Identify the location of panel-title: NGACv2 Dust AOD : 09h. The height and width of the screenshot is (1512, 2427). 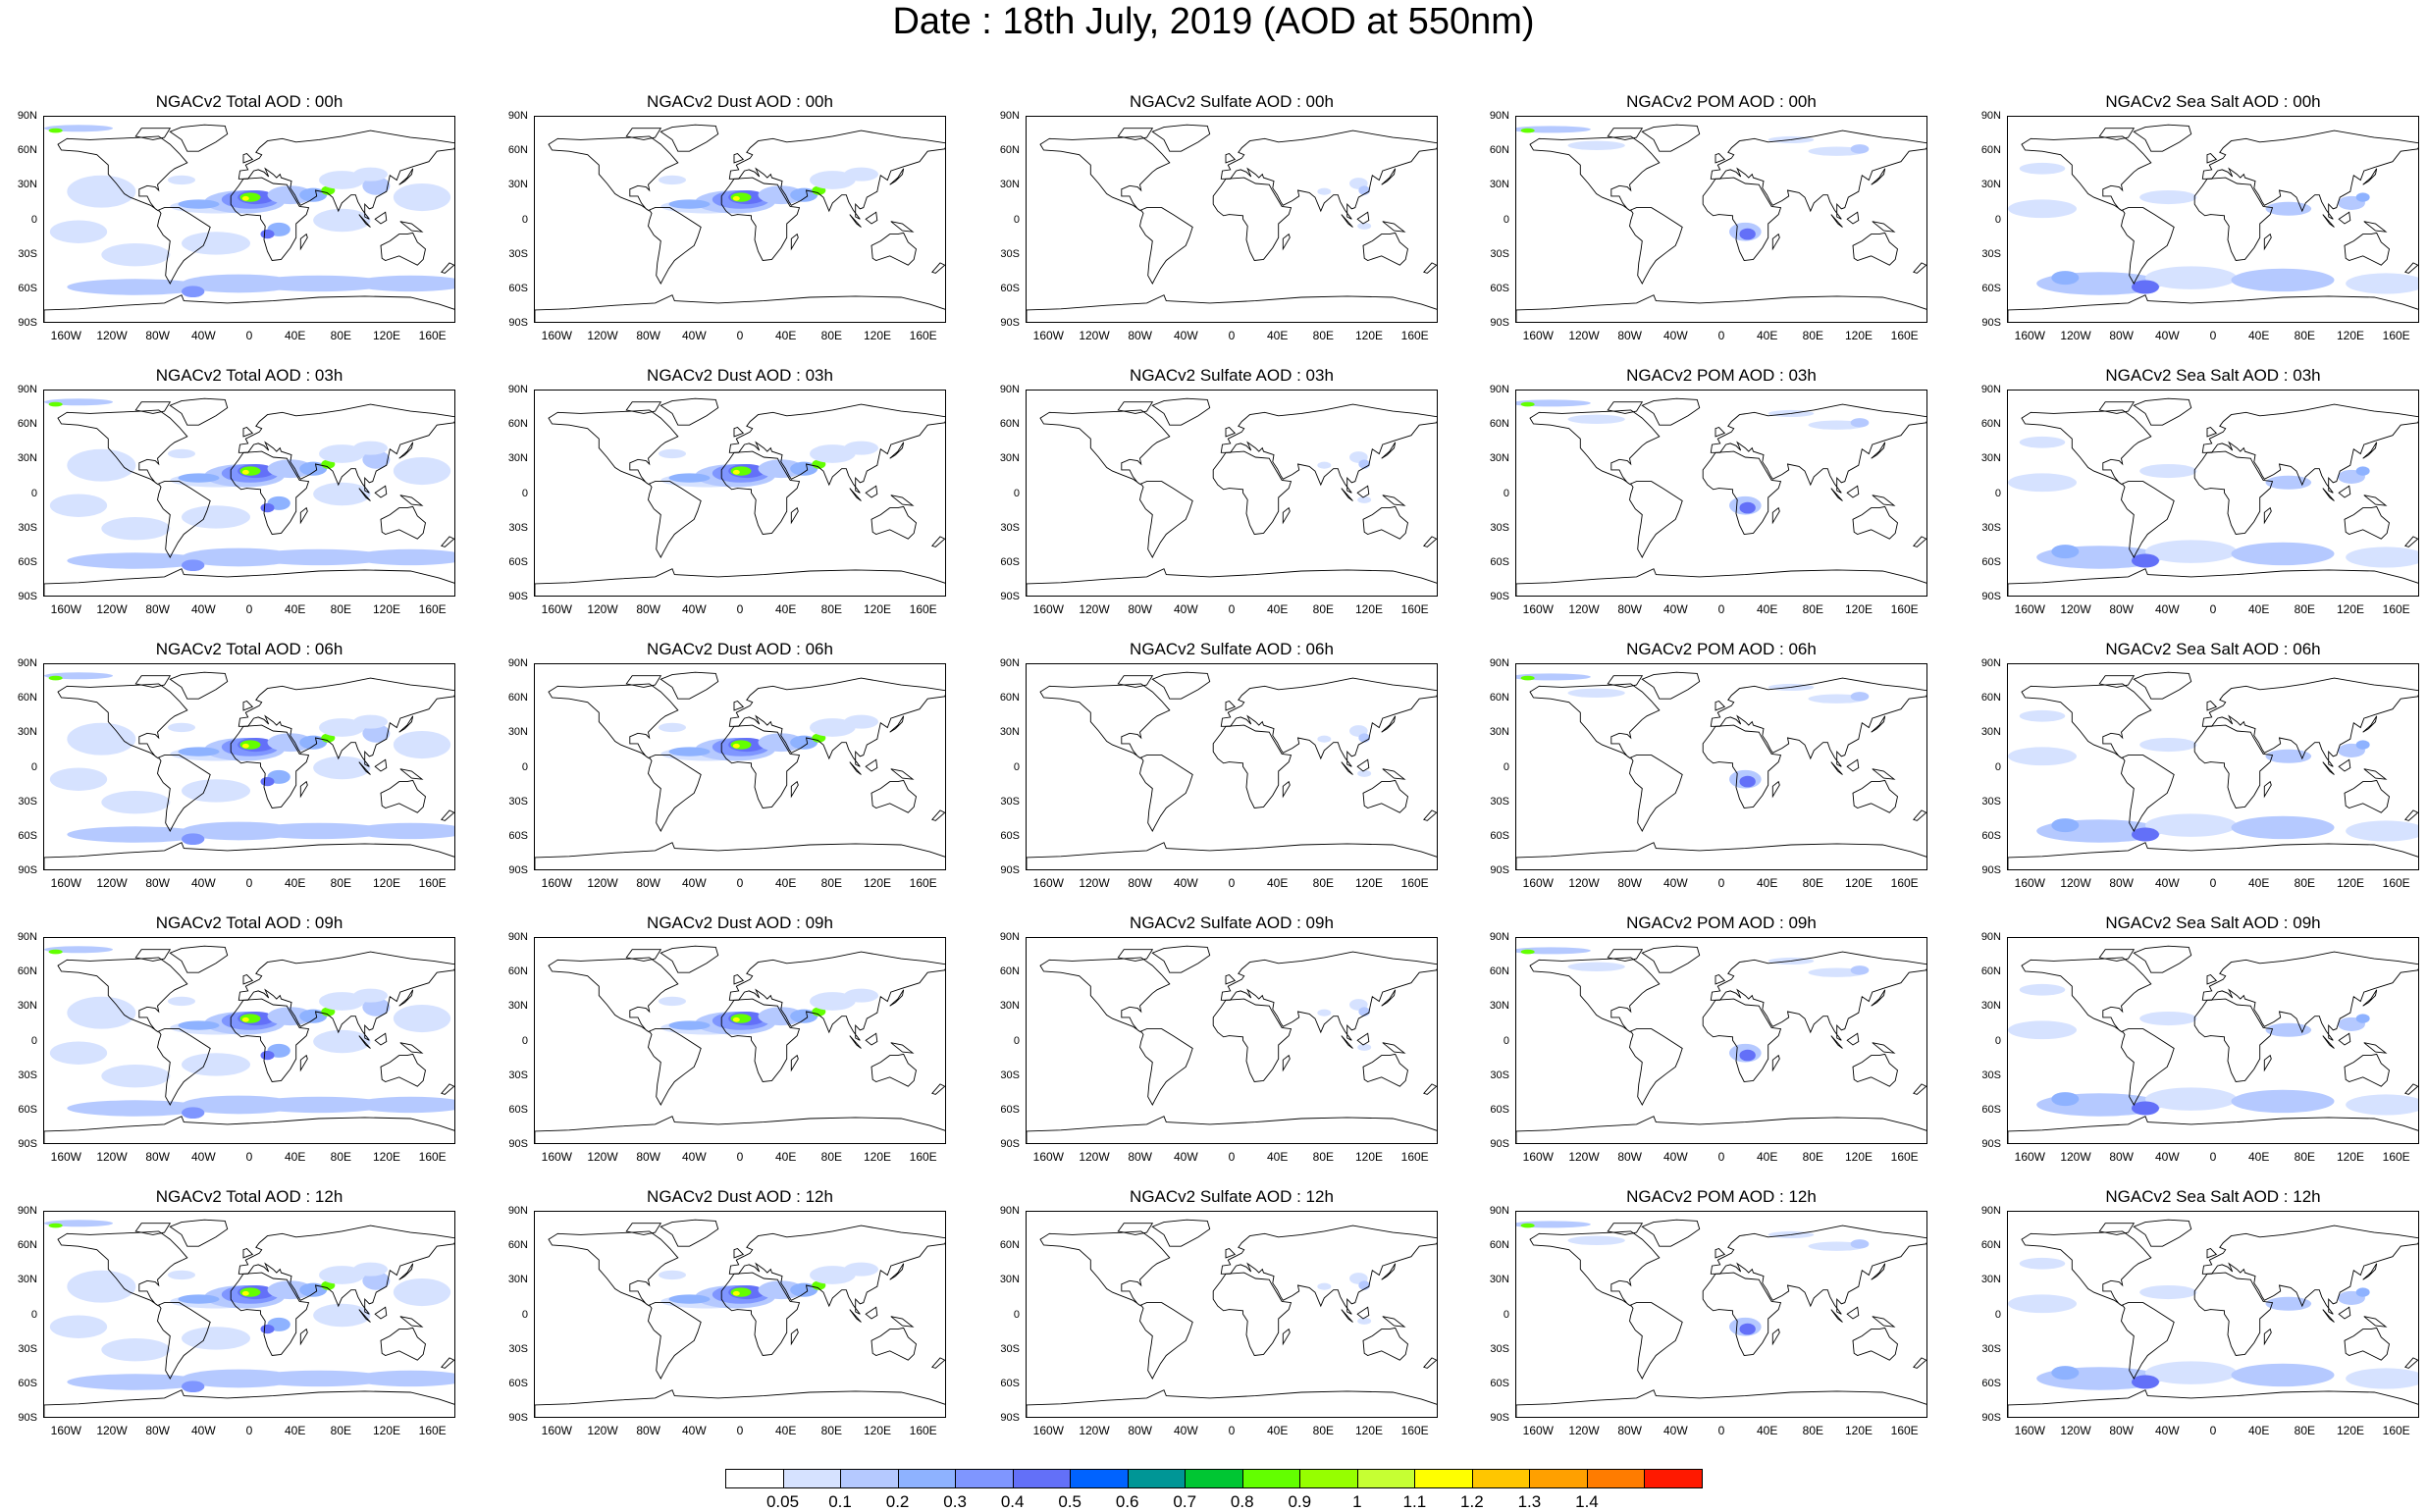
(740, 923).